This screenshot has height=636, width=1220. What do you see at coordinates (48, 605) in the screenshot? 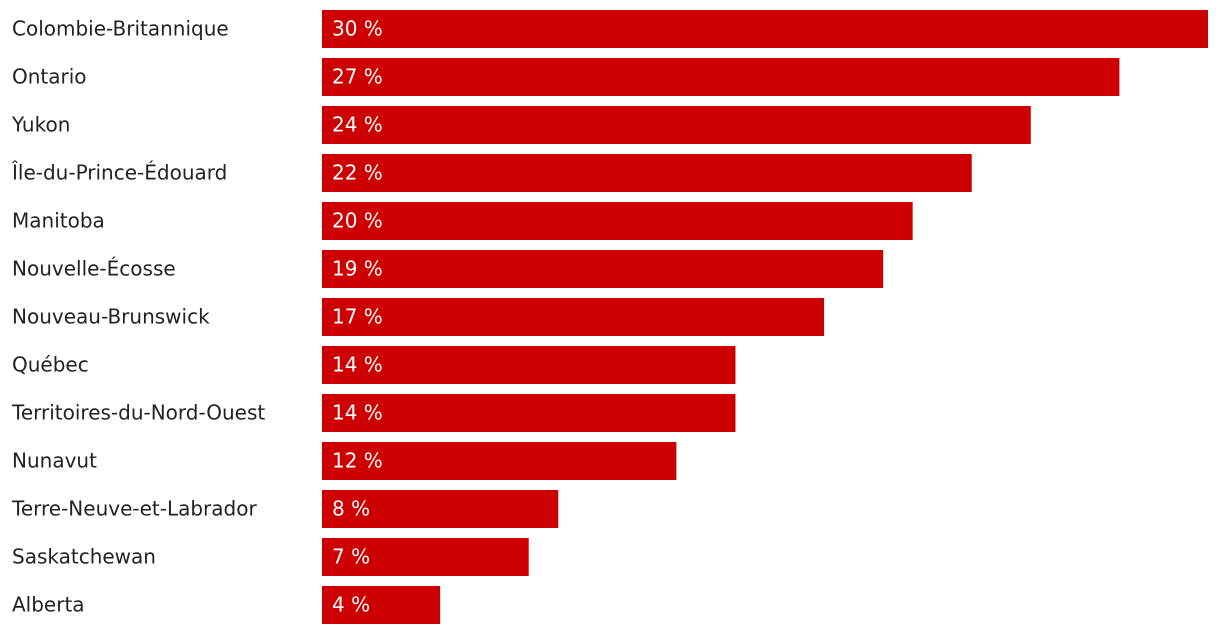
I see `category-label: Alberta` at bounding box center [48, 605].